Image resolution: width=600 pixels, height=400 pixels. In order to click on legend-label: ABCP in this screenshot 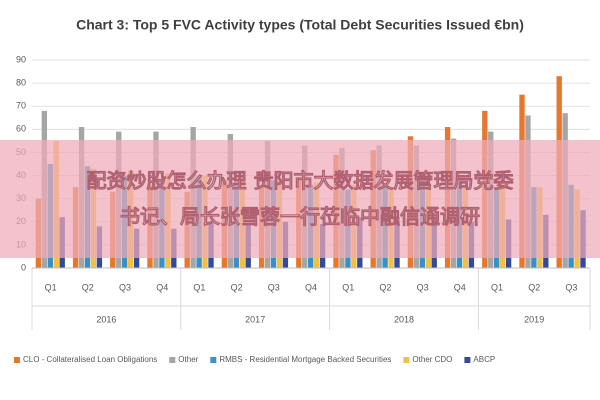, I will do `click(484, 359)`.